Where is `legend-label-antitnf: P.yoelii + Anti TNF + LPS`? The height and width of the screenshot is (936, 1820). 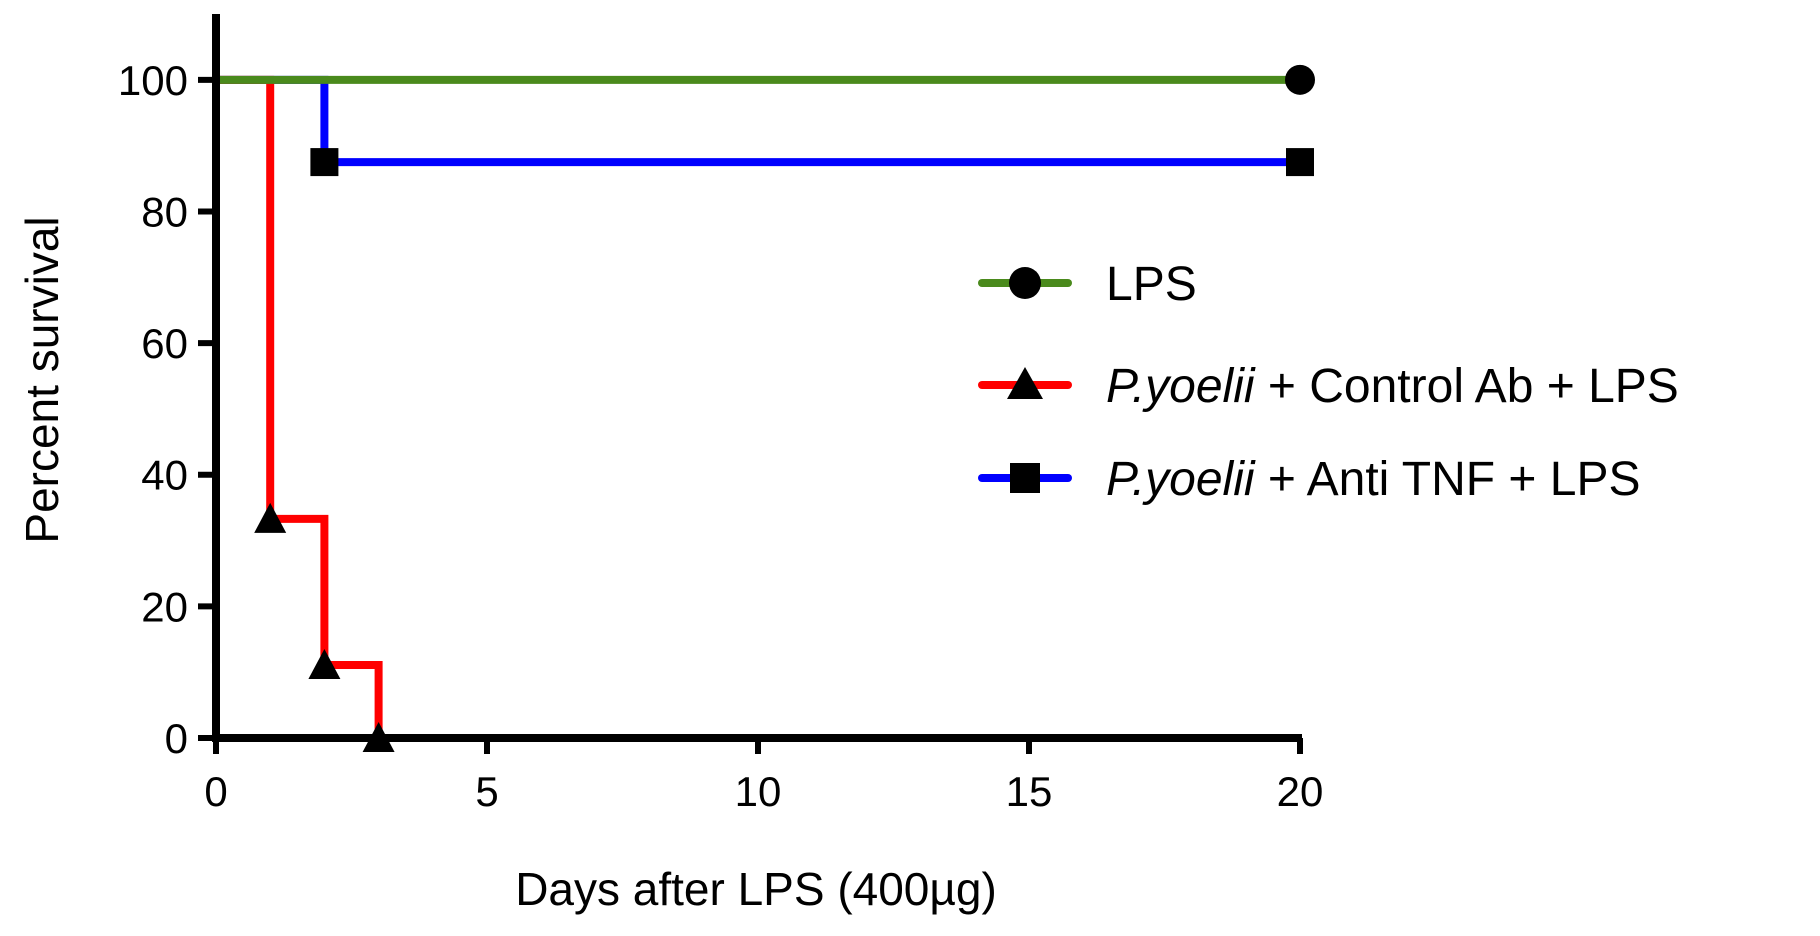 legend-label-antitnf: P.yoelii + Anti TNF + LPS is located at coordinates (1373, 479).